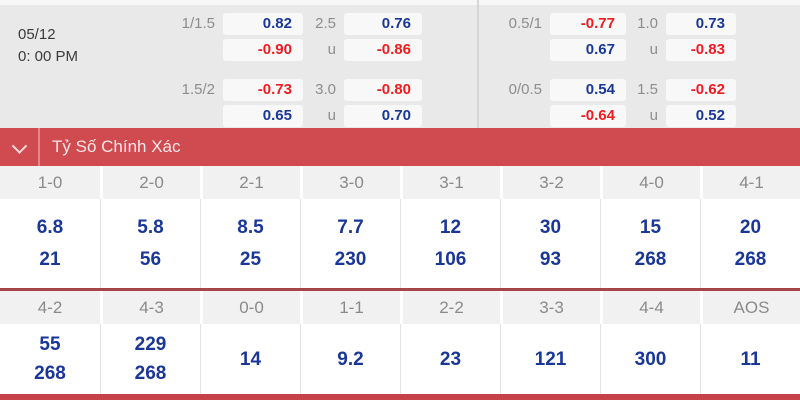  Describe the element at coordinates (525, 23) in the screenshot. I see `odds-label: 0.5/1` at that location.